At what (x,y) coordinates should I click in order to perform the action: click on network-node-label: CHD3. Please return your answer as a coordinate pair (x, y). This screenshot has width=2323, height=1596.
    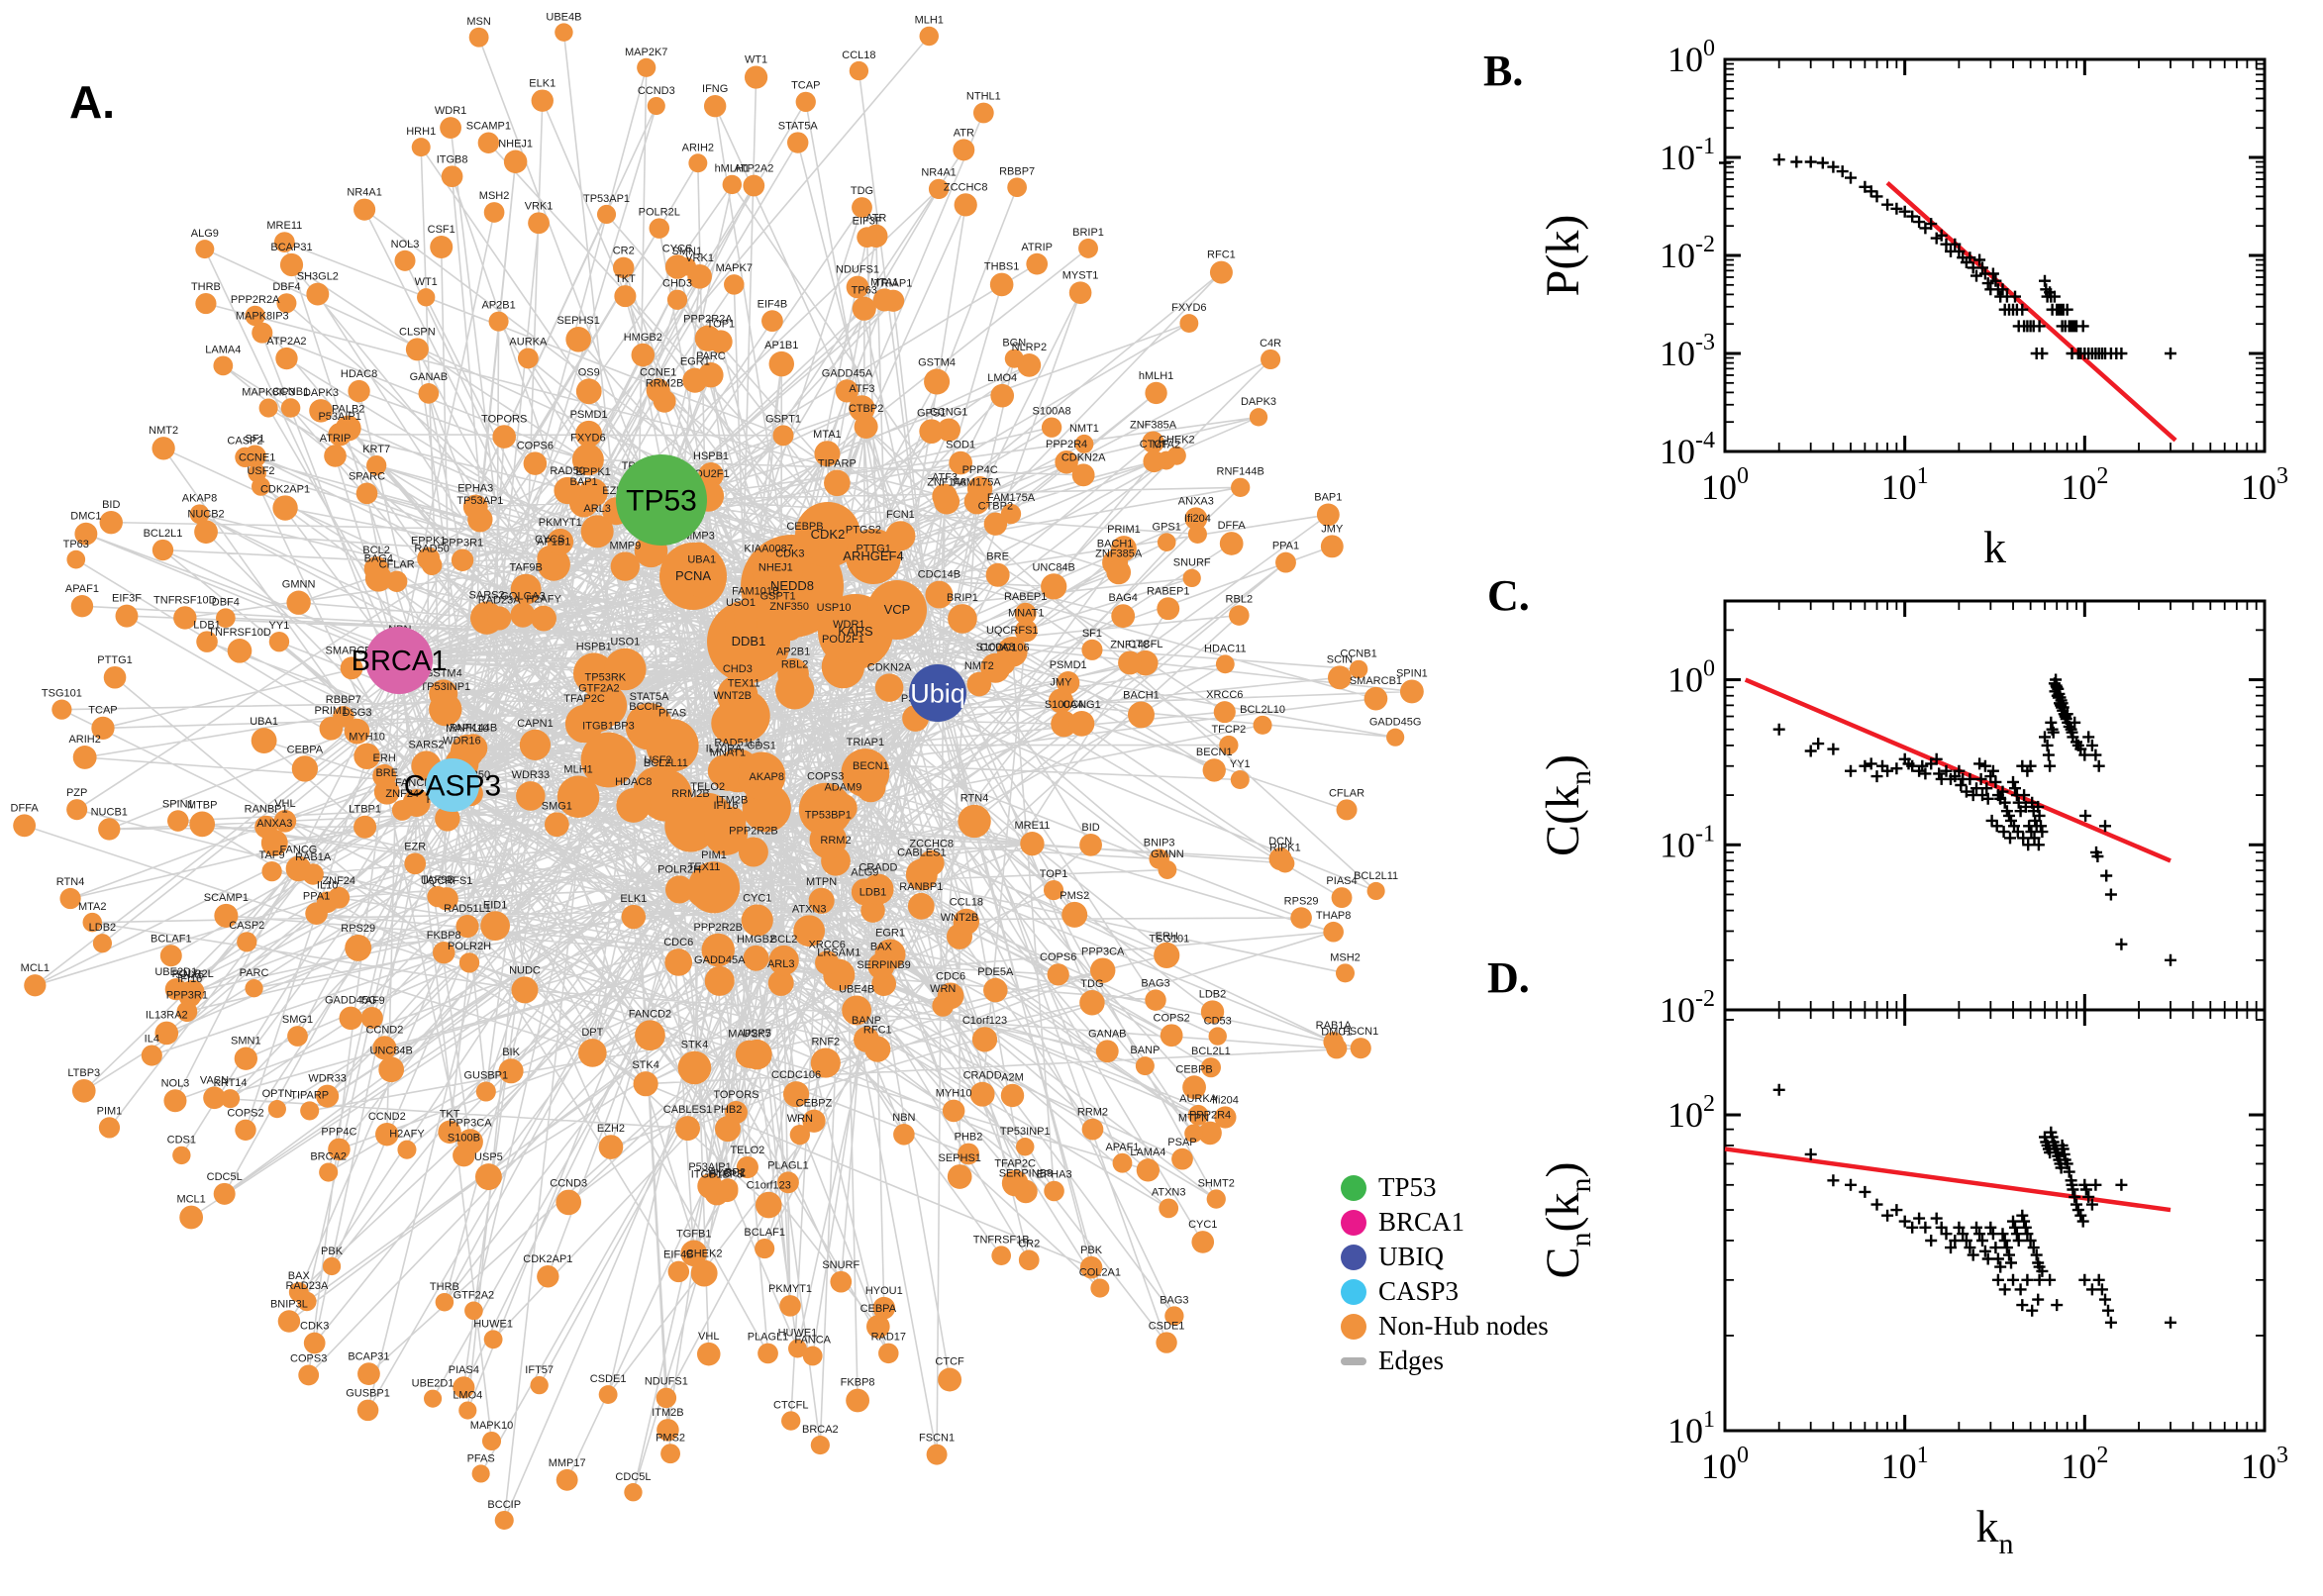
    Looking at the image, I should click on (738, 669).